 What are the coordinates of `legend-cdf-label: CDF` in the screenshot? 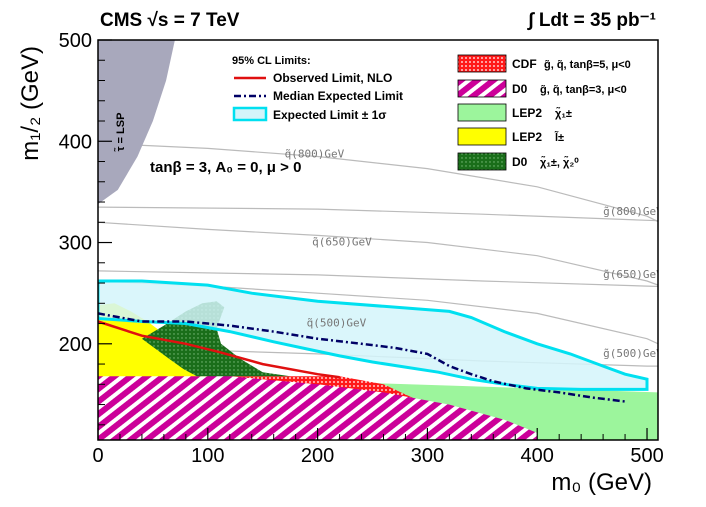 It's located at (524, 64).